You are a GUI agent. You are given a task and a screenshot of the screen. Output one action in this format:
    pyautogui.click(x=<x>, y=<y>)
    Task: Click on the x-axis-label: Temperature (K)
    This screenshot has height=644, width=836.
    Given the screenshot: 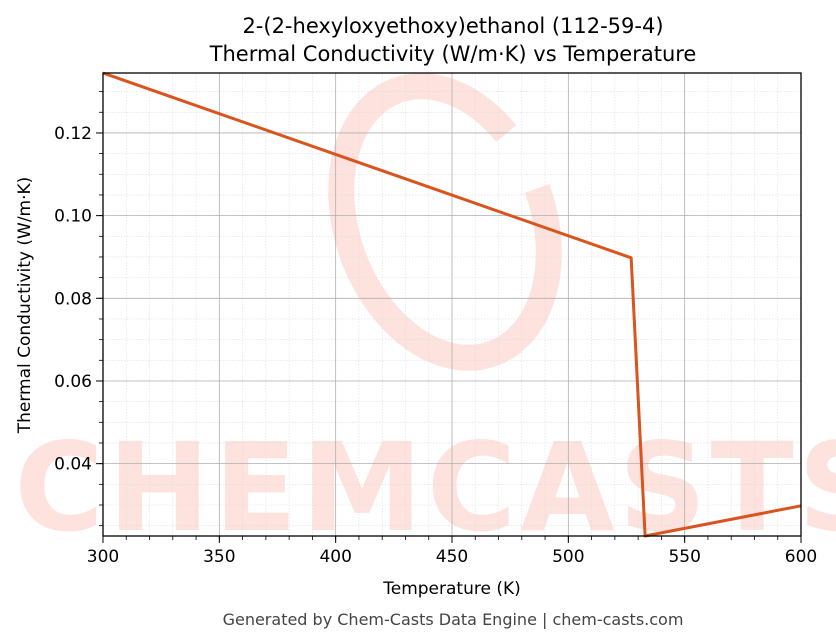 What is the action you would take?
    pyautogui.click(x=451, y=589)
    